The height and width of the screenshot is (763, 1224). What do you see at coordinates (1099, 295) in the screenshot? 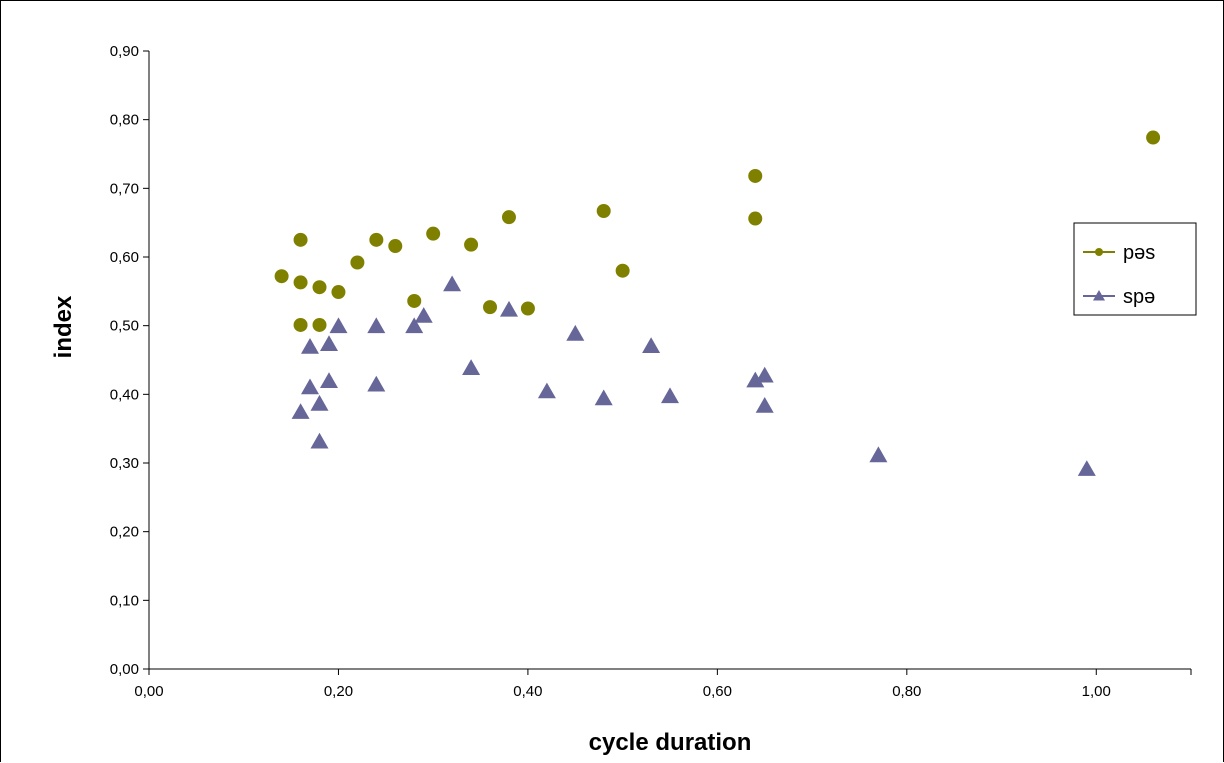
I see `legend-triangle-marker` at bounding box center [1099, 295].